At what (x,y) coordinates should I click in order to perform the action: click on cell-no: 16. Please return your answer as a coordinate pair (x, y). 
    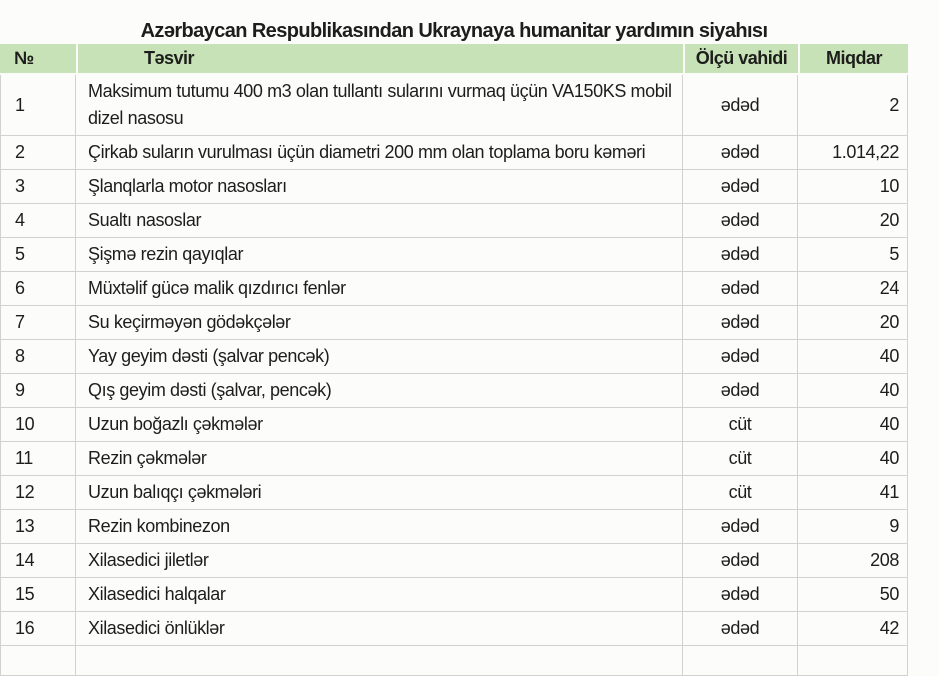
    Looking at the image, I should click on (38, 629).